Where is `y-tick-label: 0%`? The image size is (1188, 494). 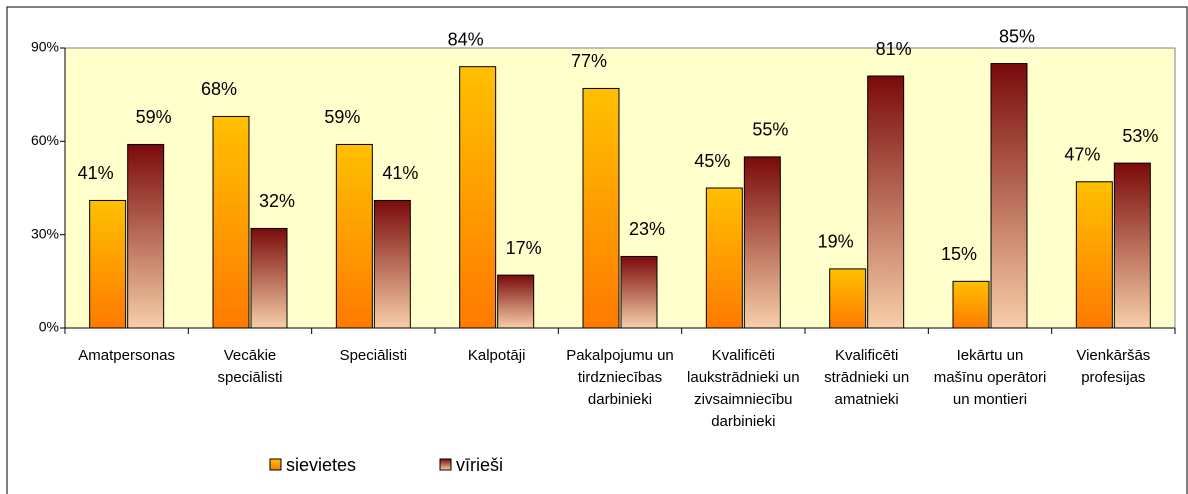 y-tick-label: 0% is located at coordinates (49, 327).